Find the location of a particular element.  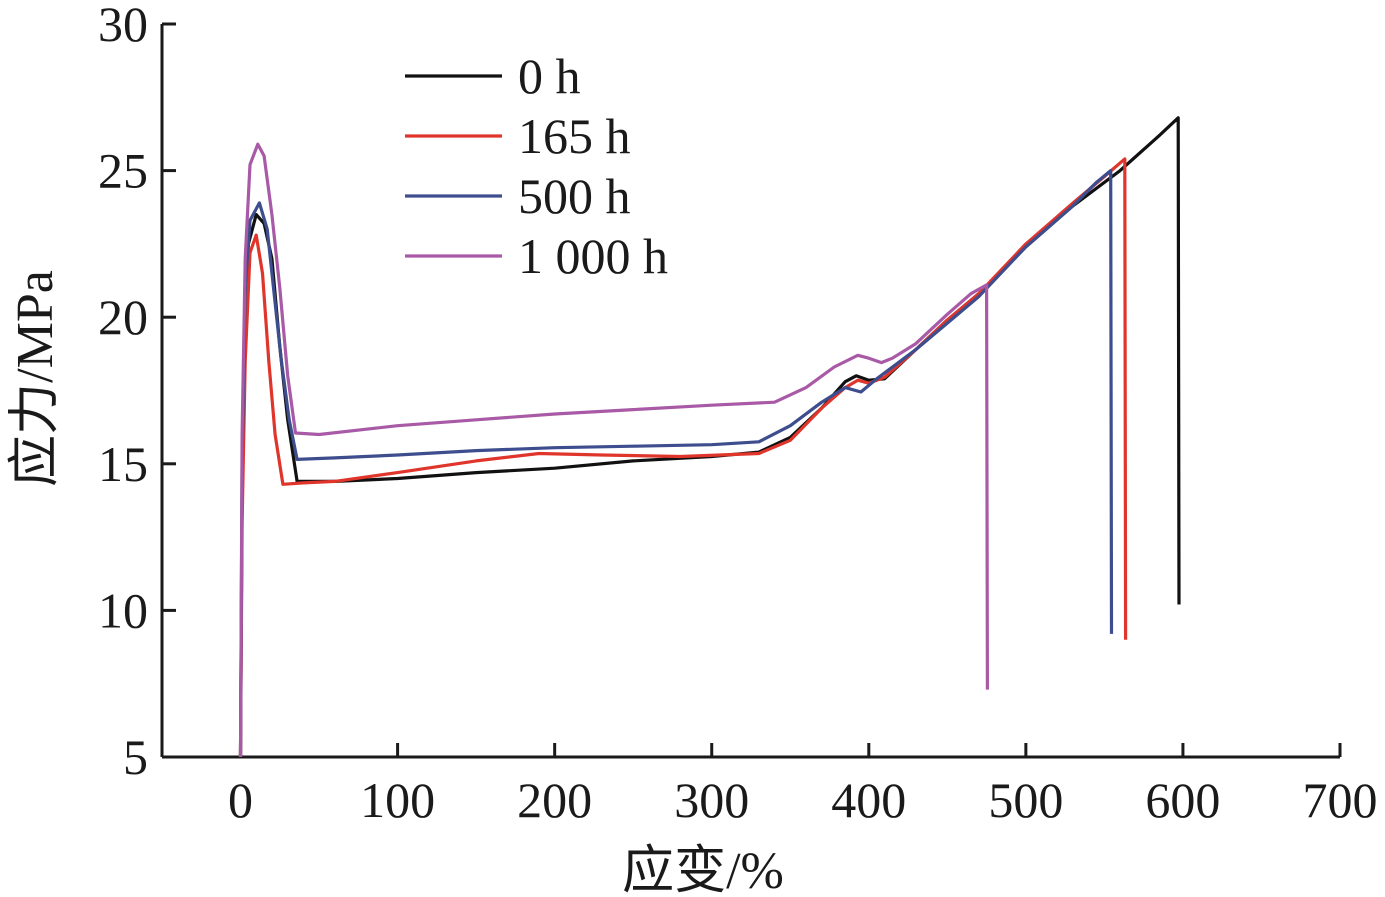

legend-label-3: 1 000 h is located at coordinates (593, 256).